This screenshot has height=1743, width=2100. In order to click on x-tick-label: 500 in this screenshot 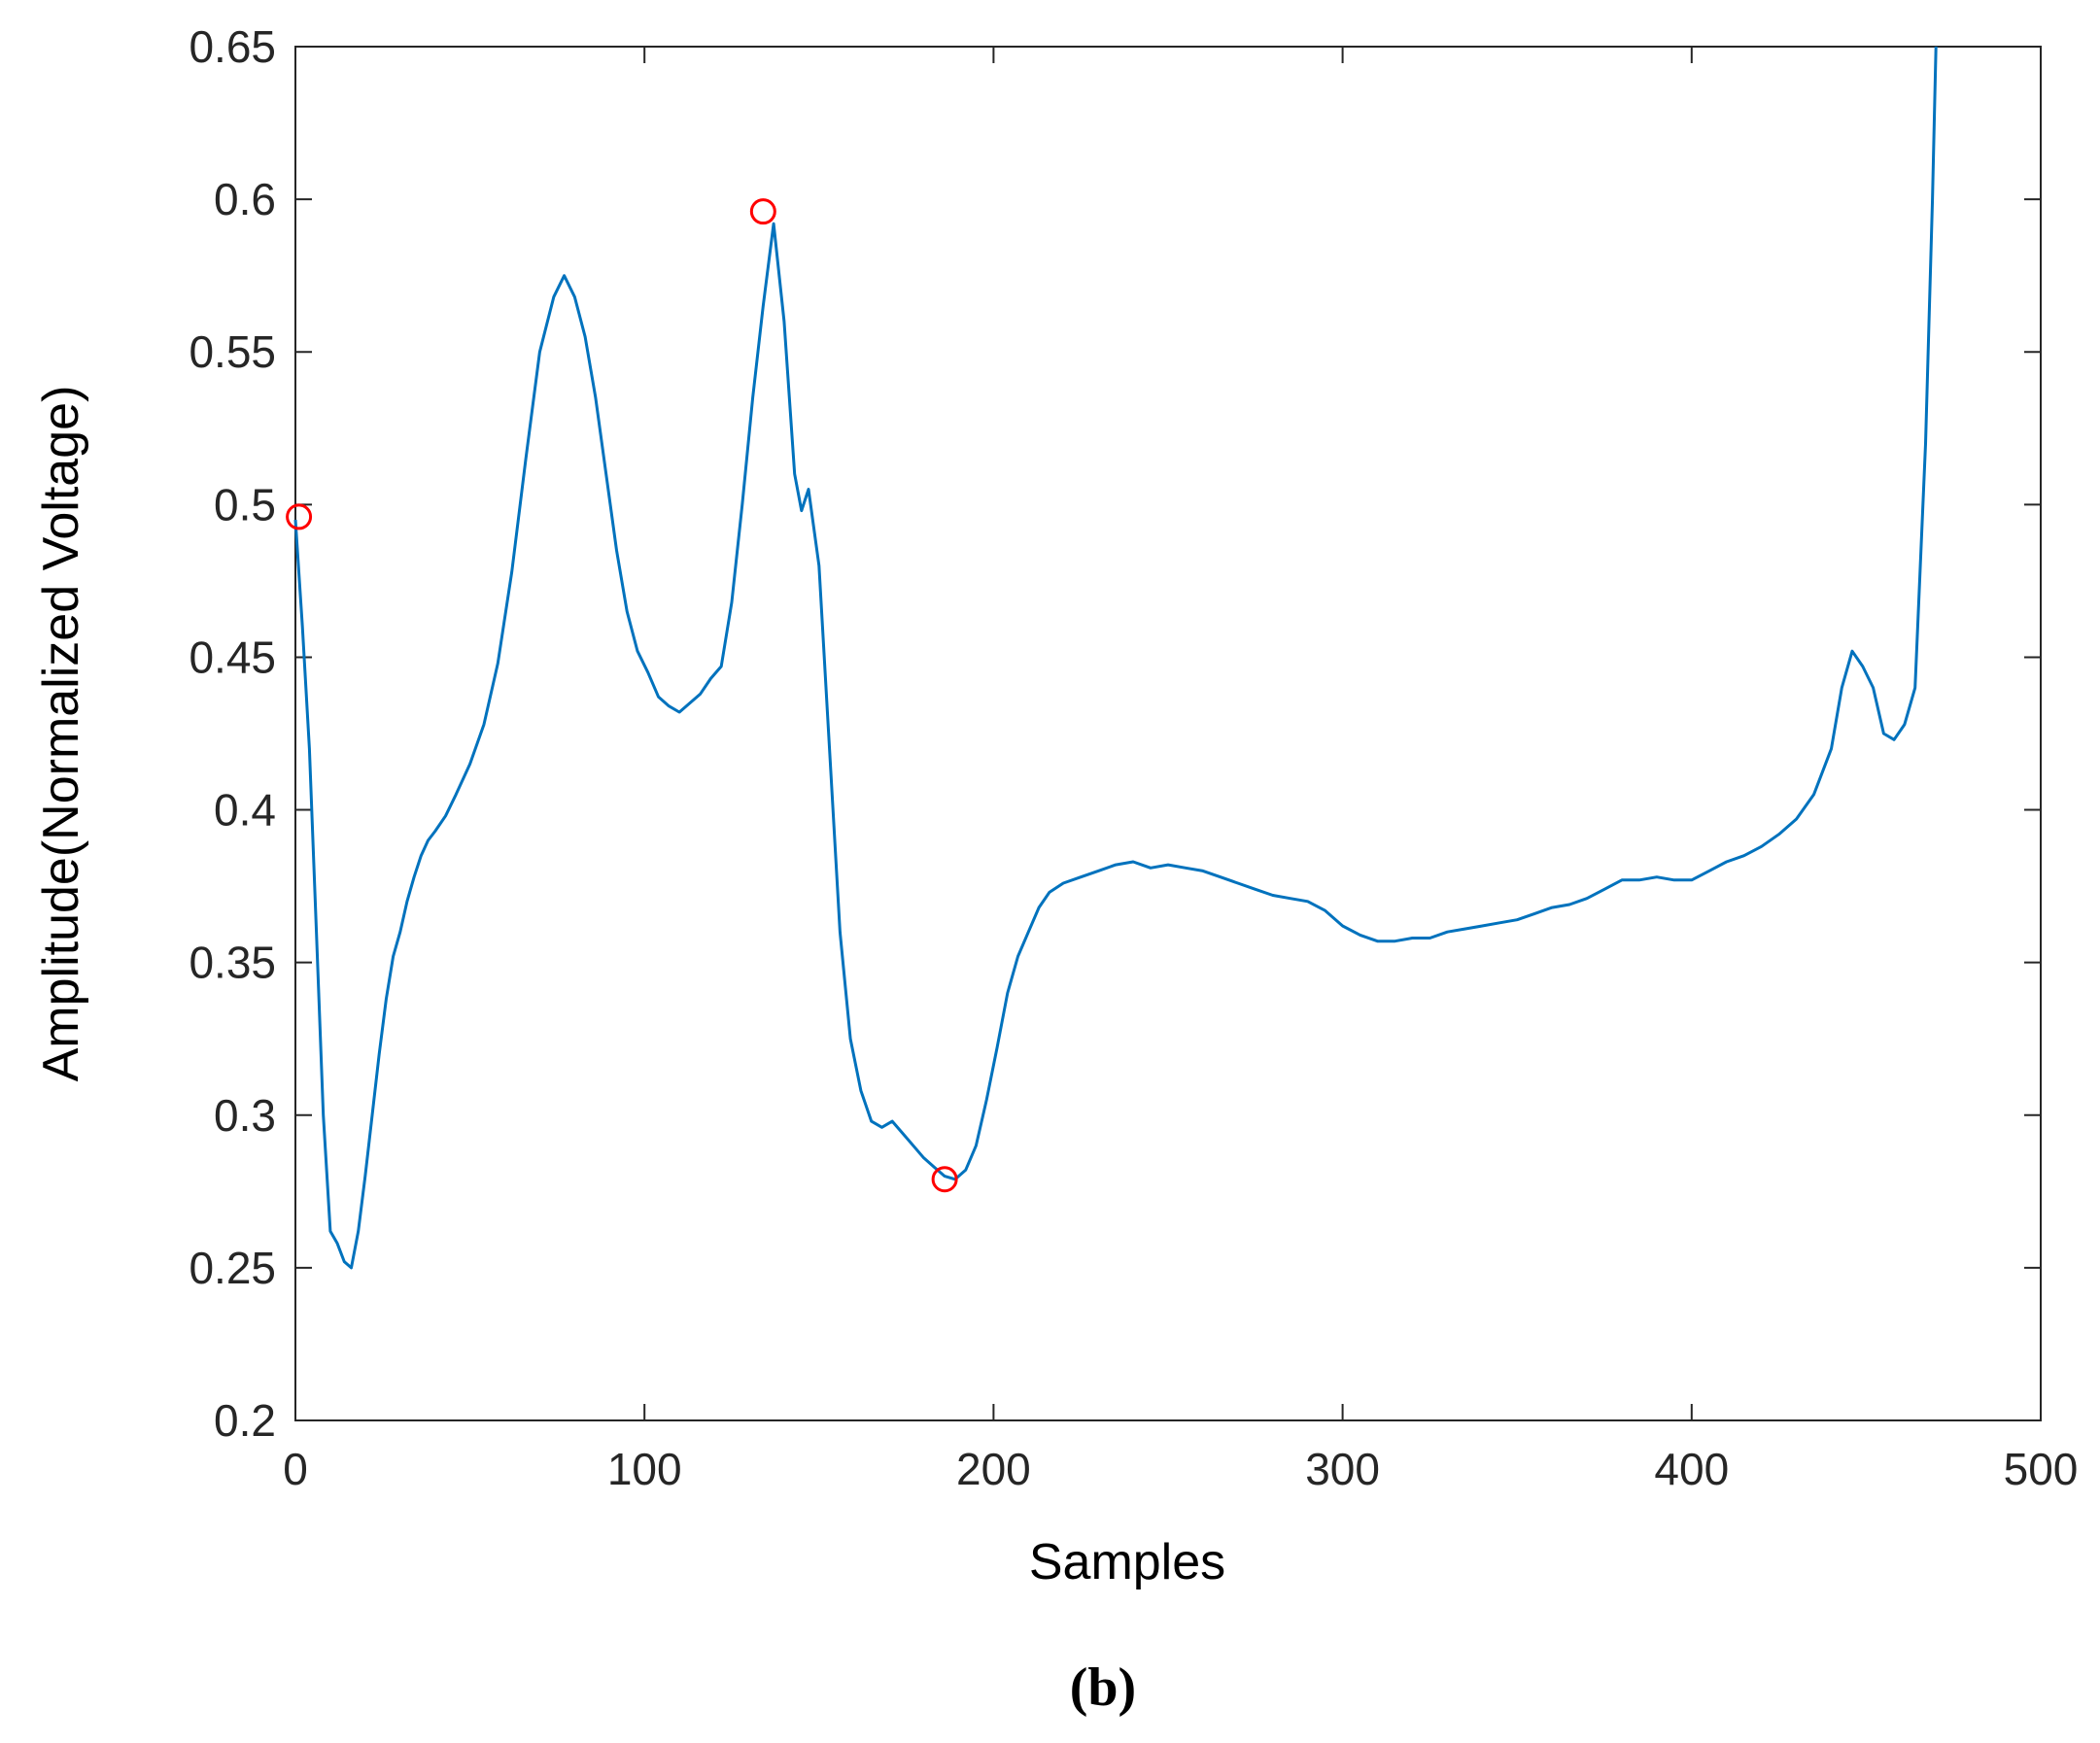, I will do `click(2041, 1469)`.